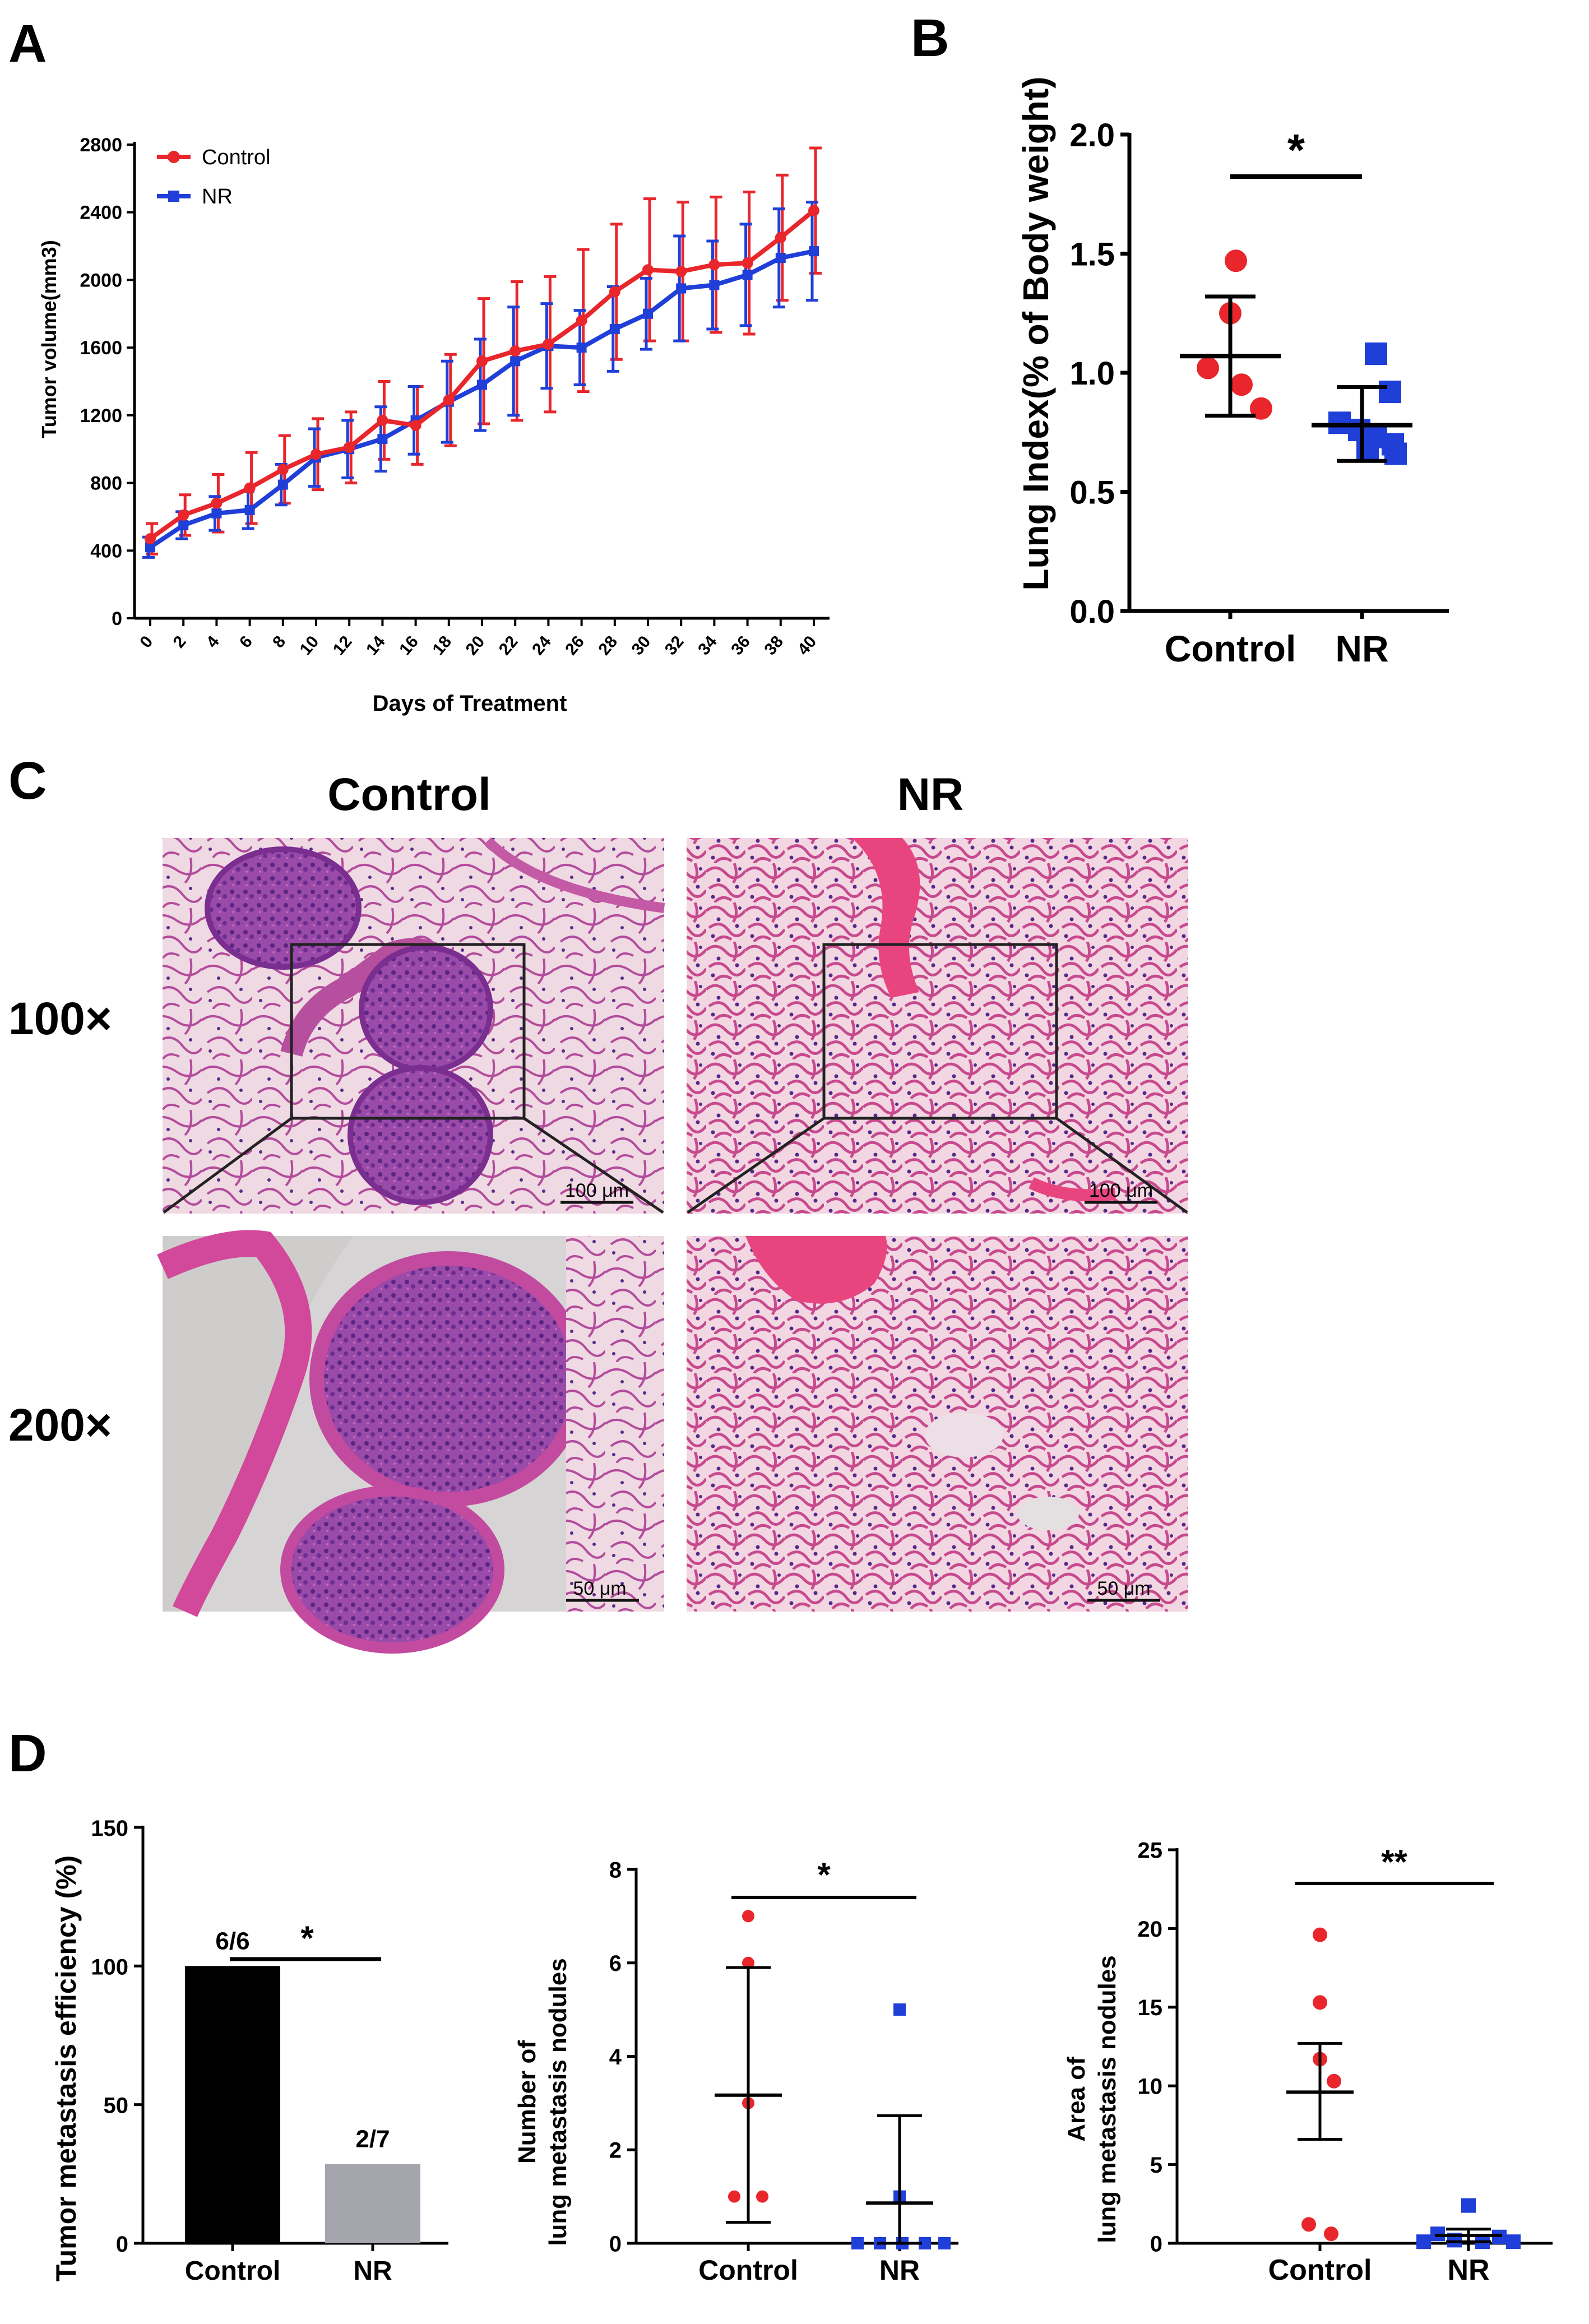 The width and height of the screenshot is (1589, 2324). I want to click on chart-b-y-axis-label: Lung Index(% of Body weight), so click(1036, 333).